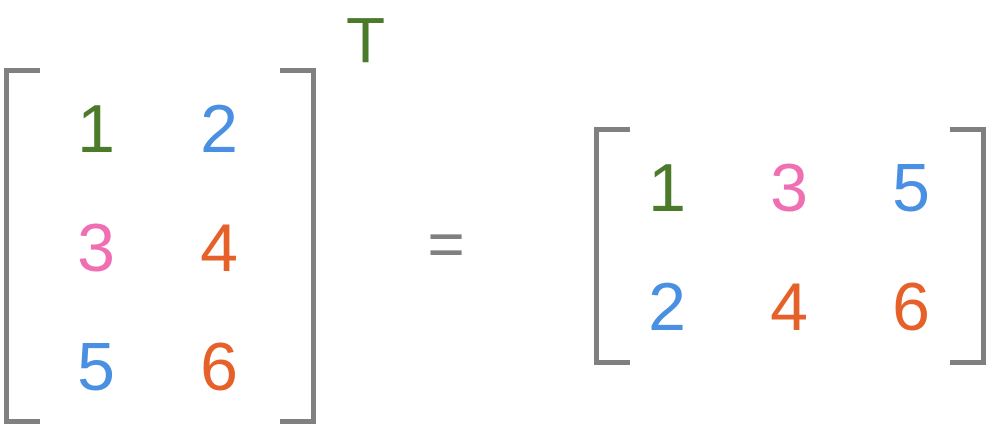 This screenshot has width=988, height=426. I want to click on left-matrix-right-bracket, so click(298, 246).